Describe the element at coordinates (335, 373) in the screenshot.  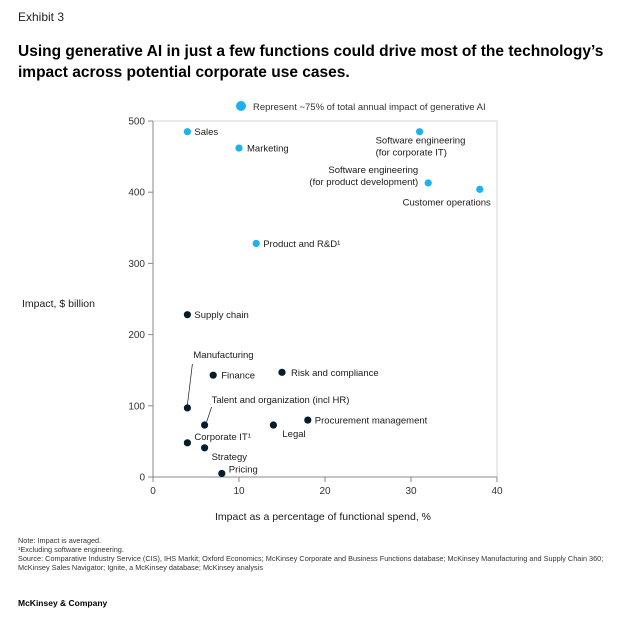
I see `point-label: Risk and compliance` at that location.